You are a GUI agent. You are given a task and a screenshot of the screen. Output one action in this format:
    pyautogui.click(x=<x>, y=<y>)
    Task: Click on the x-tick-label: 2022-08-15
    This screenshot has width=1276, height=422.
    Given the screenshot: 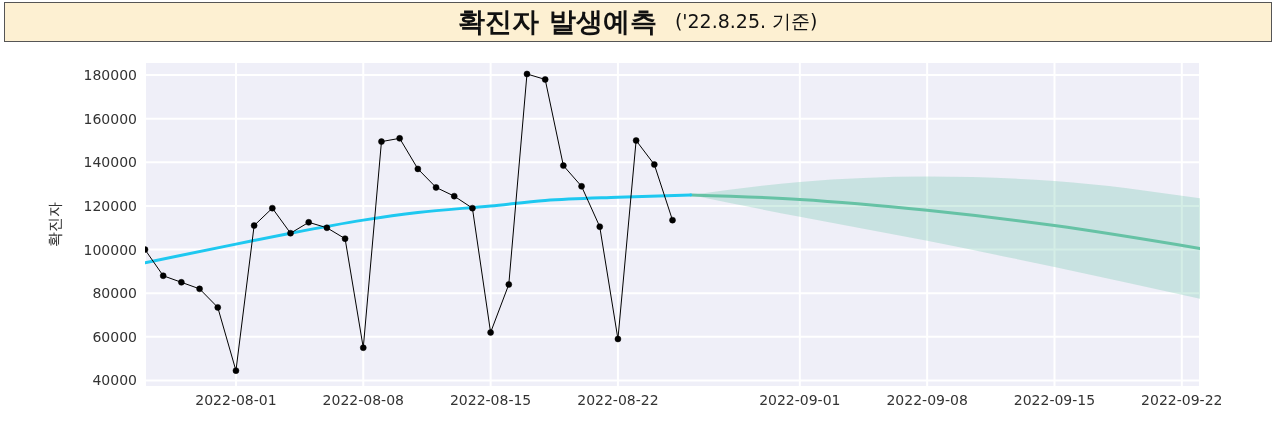 What is the action you would take?
    pyautogui.click(x=490, y=399)
    